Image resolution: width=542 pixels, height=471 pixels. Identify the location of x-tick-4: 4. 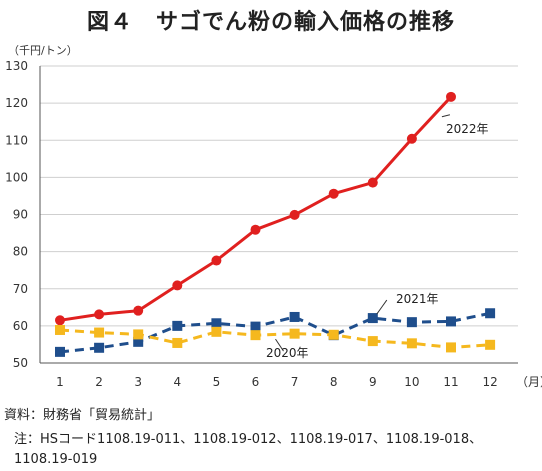
(177, 382).